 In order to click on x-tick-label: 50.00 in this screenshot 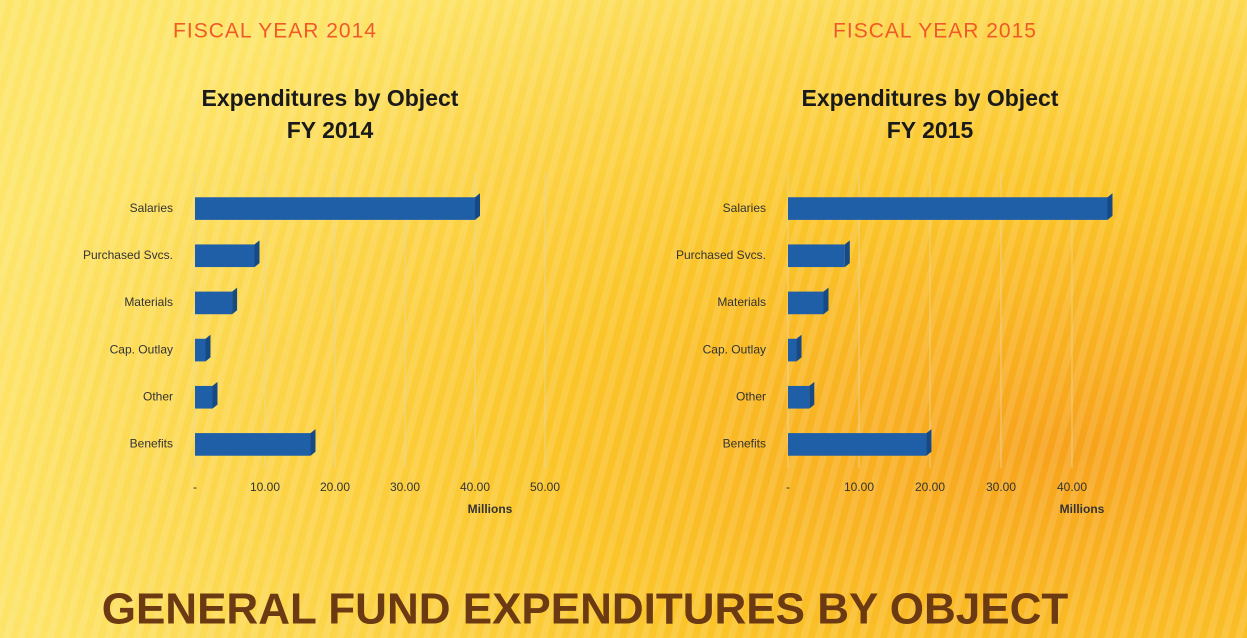, I will do `click(545, 487)`.